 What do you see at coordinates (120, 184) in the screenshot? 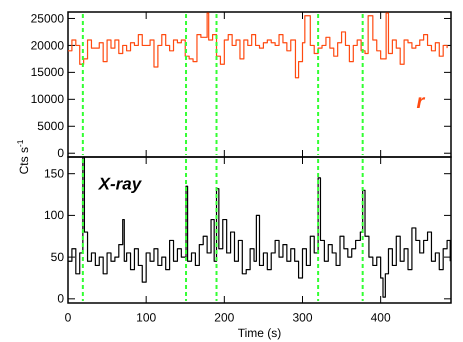
I see `legend-label: X-ray` at bounding box center [120, 184].